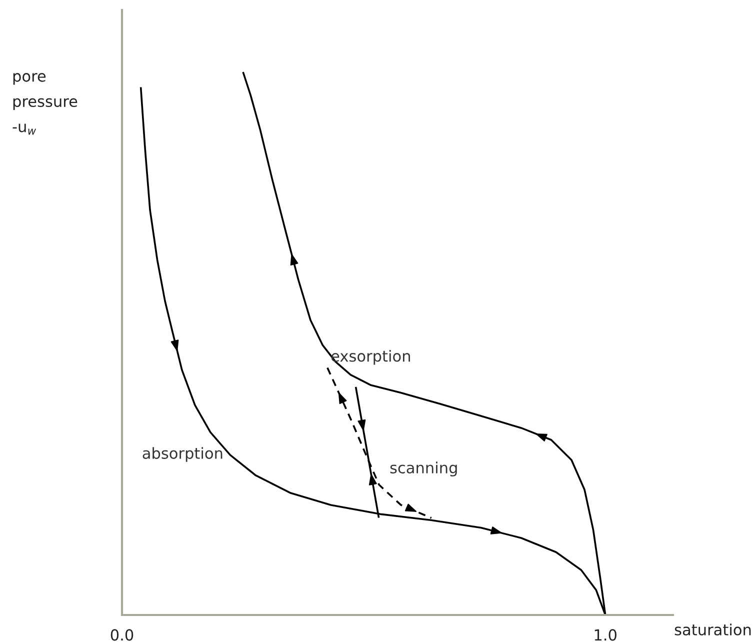  Describe the element at coordinates (182, 454) in the screenshot. I see `series-label: absorption` at that location.